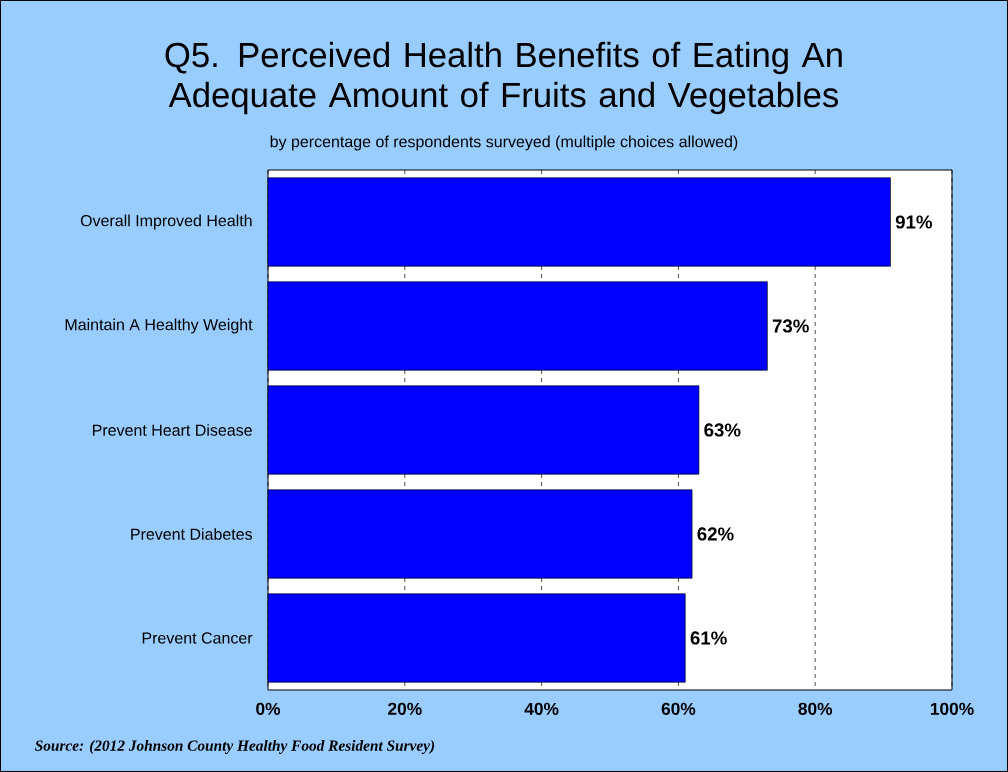 The height and width of the screenshot is (772, 1008). Describe the element at coordinates (234, 747) in the screenshot. I see `source-note: Source: (2012 Johnson County Healthy Food Resident Survey)` at that location.